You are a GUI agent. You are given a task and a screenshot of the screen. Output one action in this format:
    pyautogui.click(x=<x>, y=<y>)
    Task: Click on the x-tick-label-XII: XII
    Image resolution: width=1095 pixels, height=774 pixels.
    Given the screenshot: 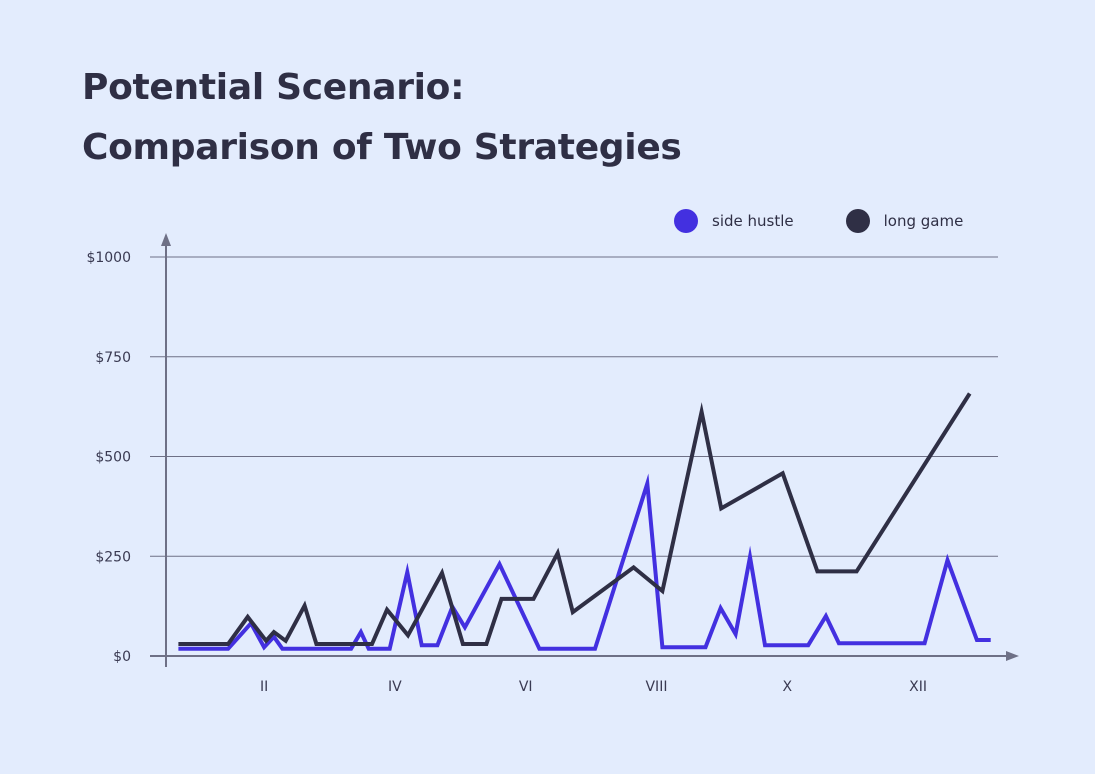 What is the action you would take?
    pyautogui.click(x=918, y=687)
    